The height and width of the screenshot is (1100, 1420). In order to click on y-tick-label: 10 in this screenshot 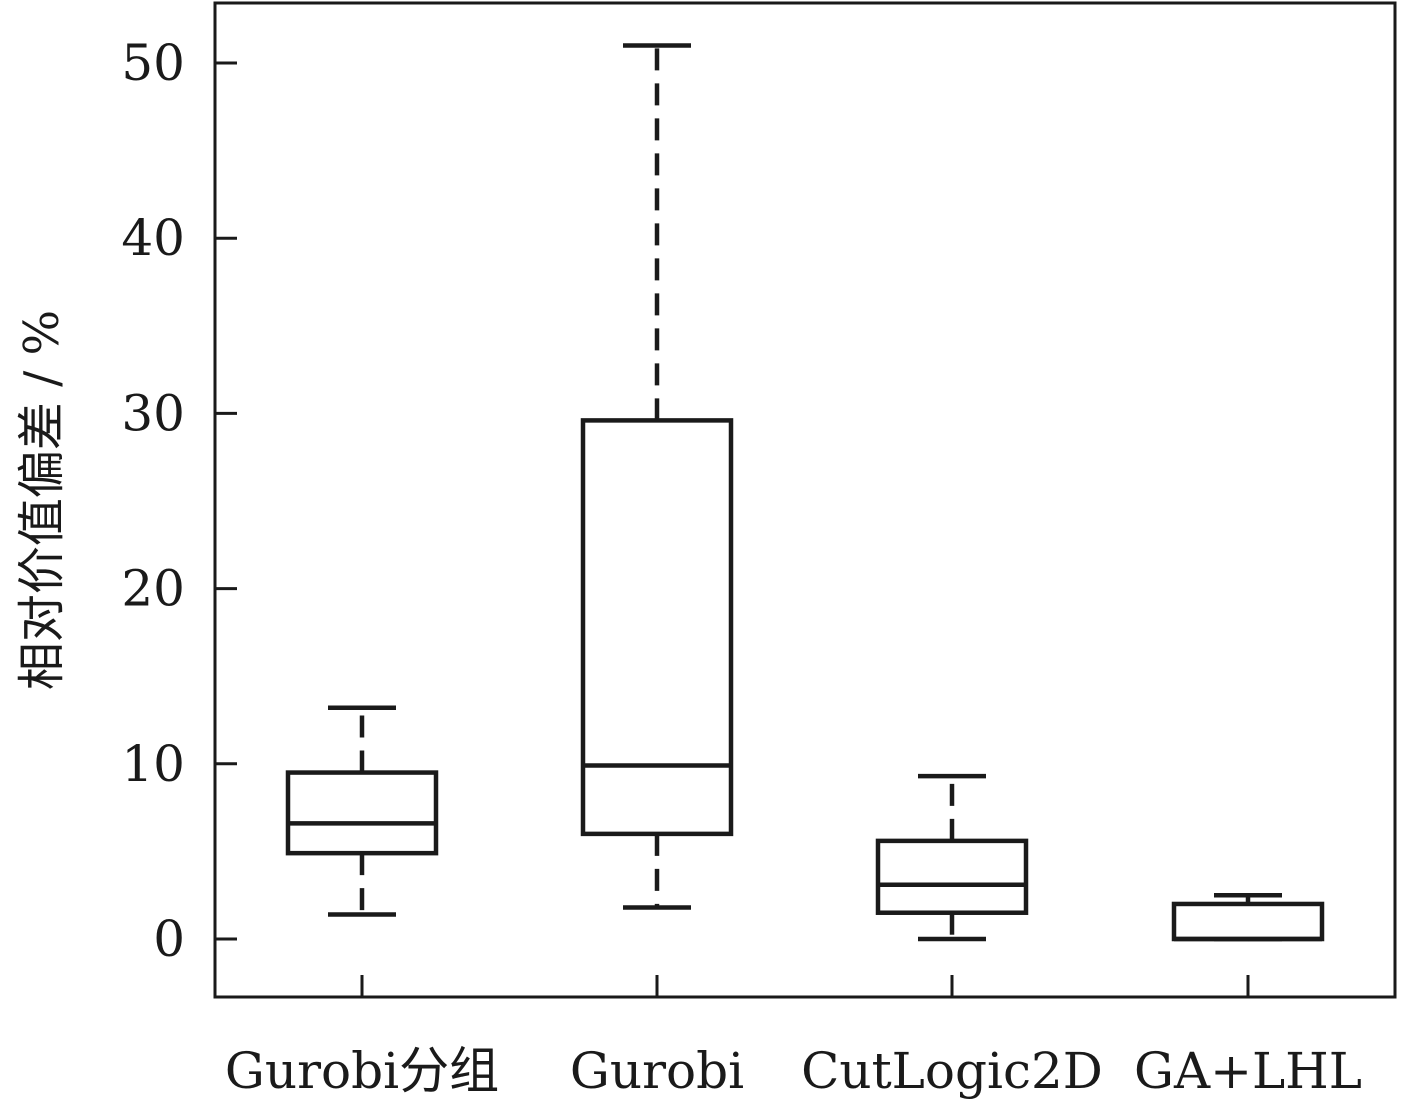, I will do `click(153, 764)`.